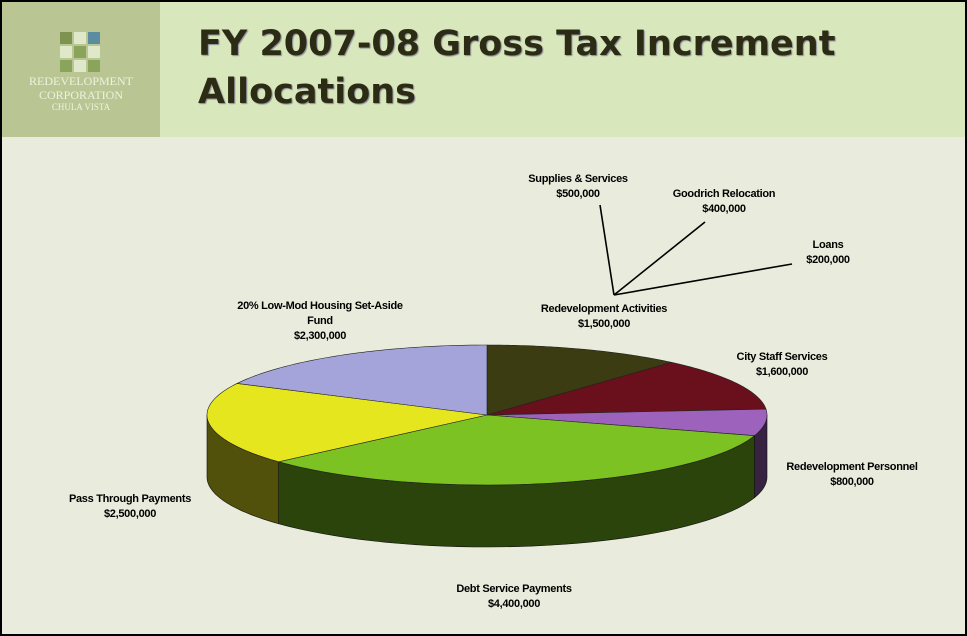 The height and width of the screenshot is (636, 967). What do you see at coordinates (80, 52) in the screenshot?
I see `logo-mark` at bounding box center [80, 52].